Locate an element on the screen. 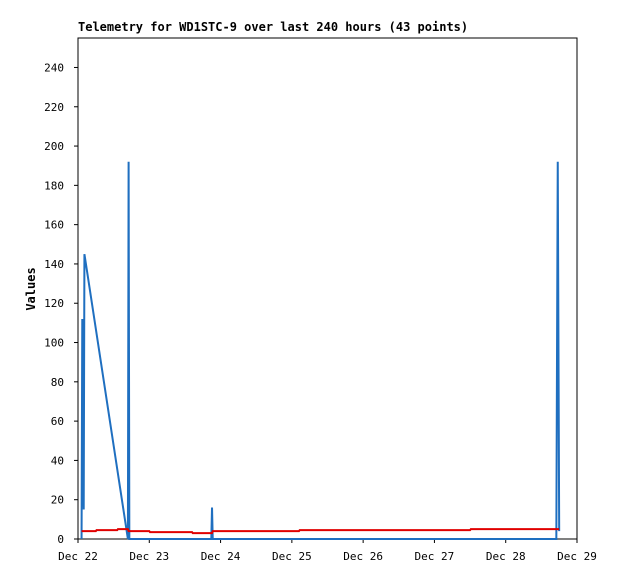  y-tick-label: 0 is located at coordinates (60, 539).